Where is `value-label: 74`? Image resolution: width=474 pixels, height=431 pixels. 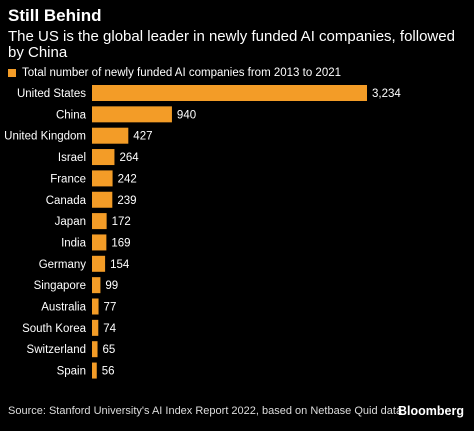
value-label: 74 is located at coordinates (109, 329).